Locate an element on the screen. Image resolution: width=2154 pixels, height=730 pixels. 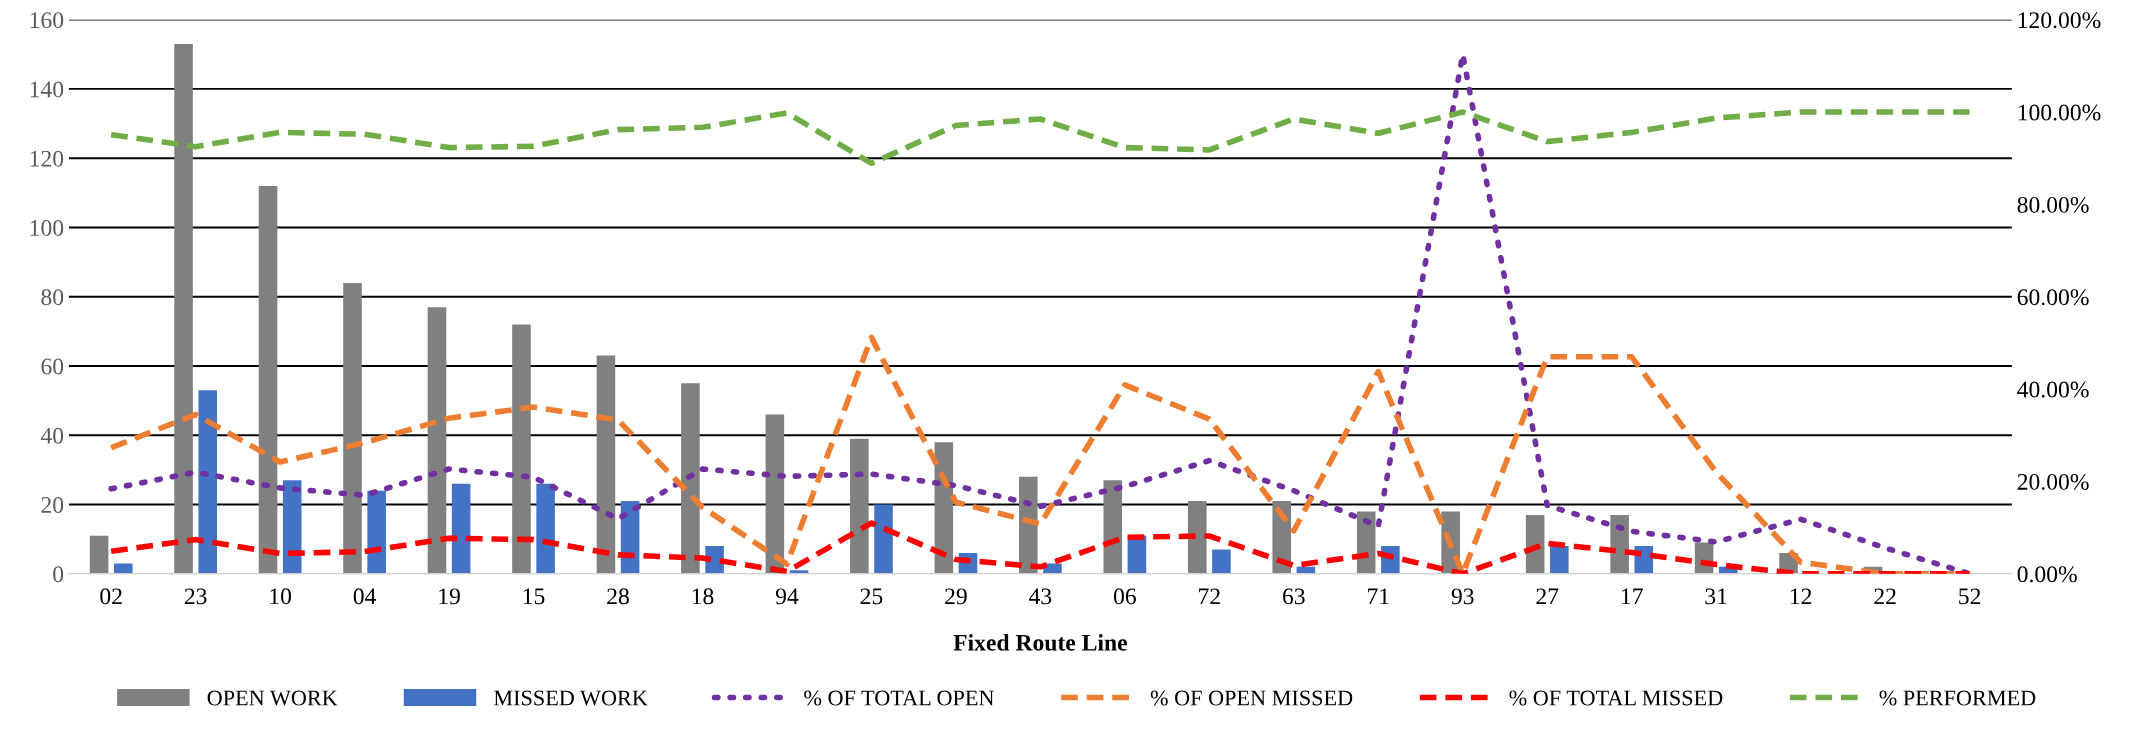
legend-label: % OF TOTAL MISSED is located at coordinates (1616, 698).